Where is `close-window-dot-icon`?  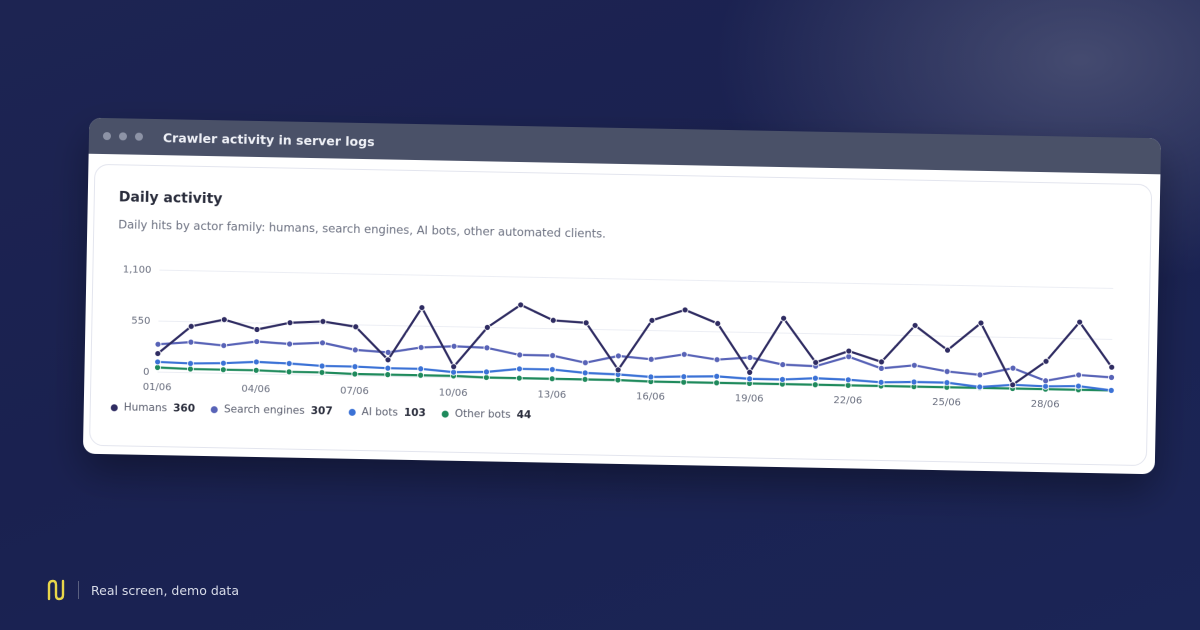 close-window-dot-icon is located at coordinates (107, 136).